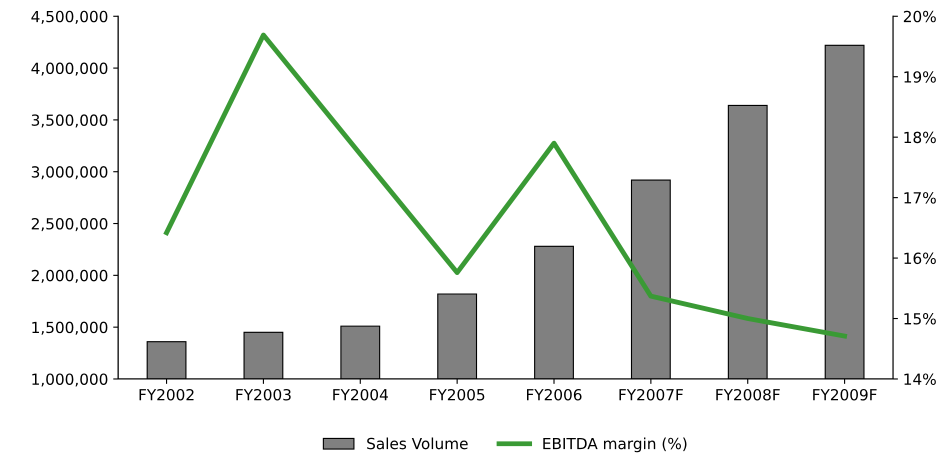  I want to click on y2-tick-label: 17%, so click(920, 198).